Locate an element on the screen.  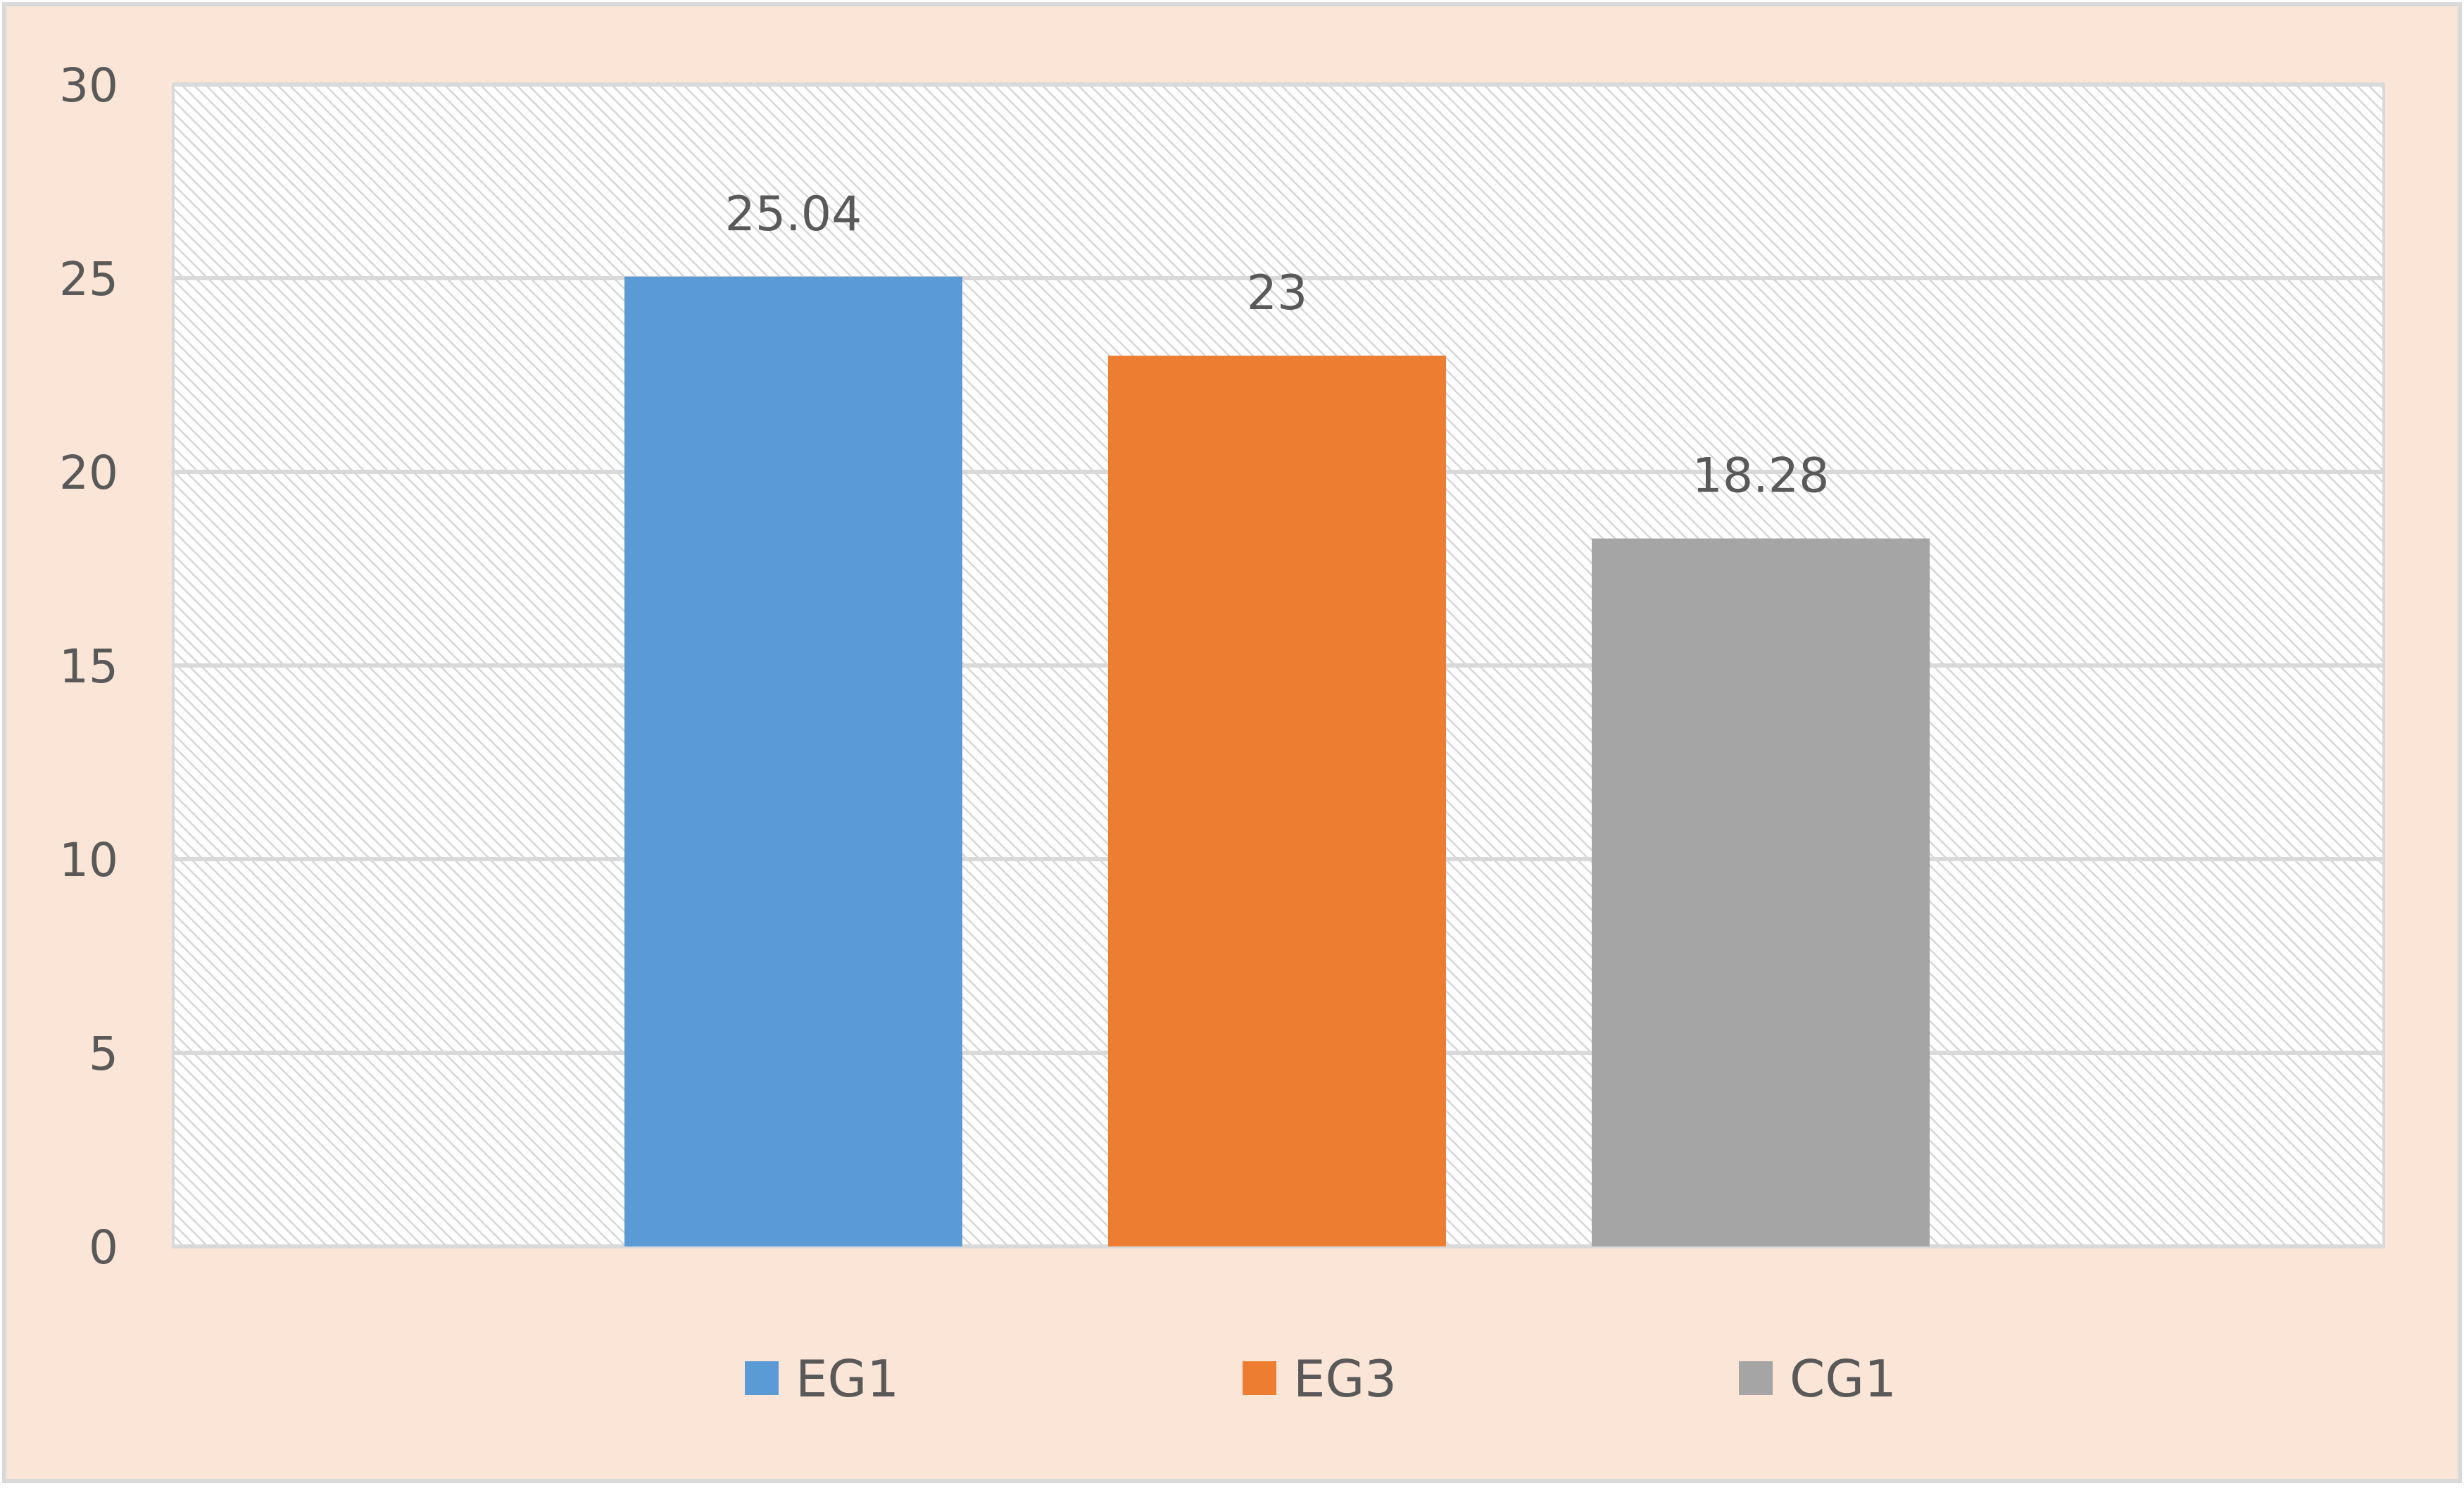
legend-label-eg1: EG1 is located at coordinates (847, 1378).